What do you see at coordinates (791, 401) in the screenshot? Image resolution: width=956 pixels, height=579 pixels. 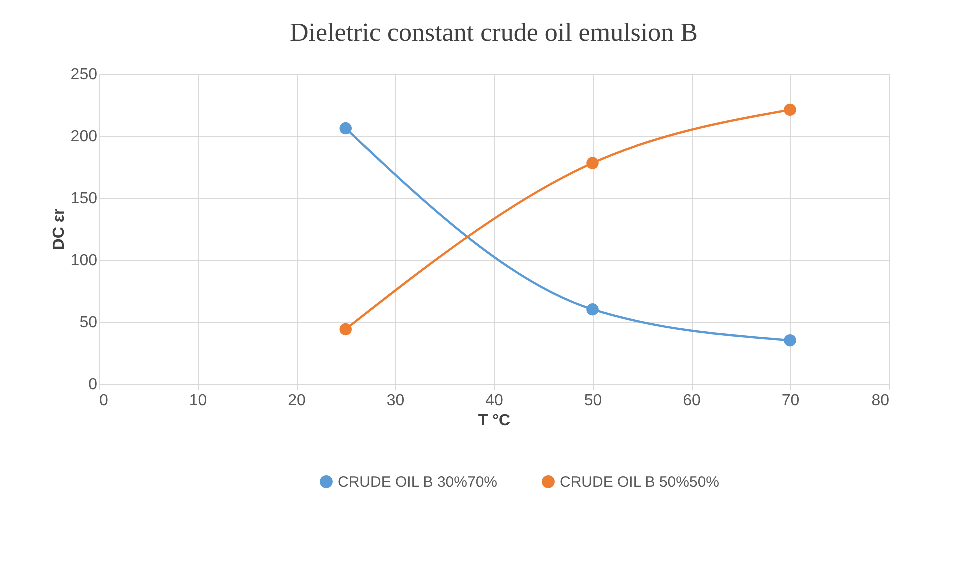 I see `x-tick-label: 70` at bounding box center [791, 401].